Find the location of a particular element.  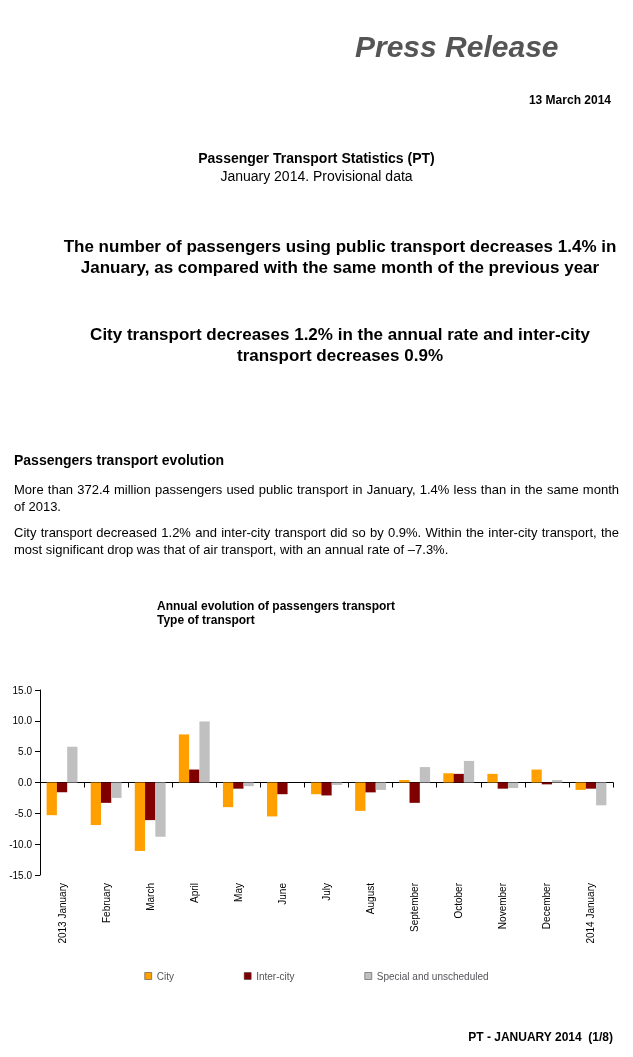

y-tick-label: 5.0 is located at coordinates (25, 752).